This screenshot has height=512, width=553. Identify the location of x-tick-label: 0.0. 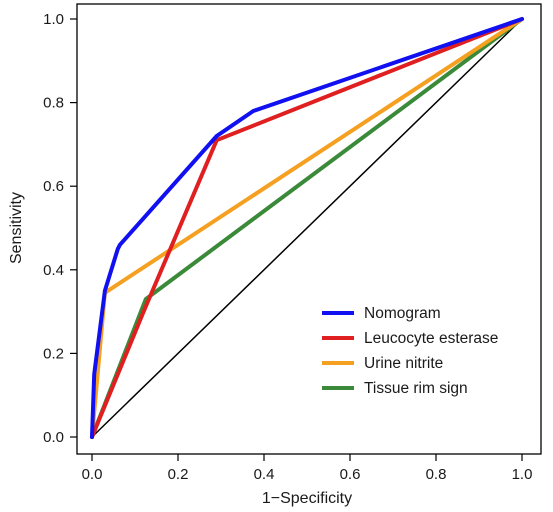
(92, 474).